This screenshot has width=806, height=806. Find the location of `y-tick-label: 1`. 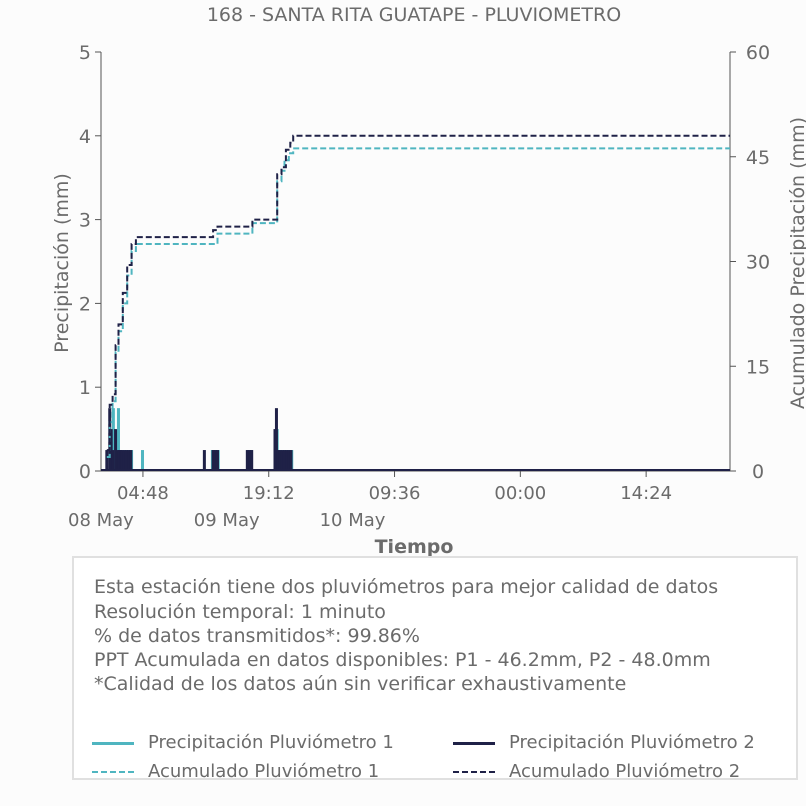

y-tick-label: 1 is located at coordinates (85, 388).